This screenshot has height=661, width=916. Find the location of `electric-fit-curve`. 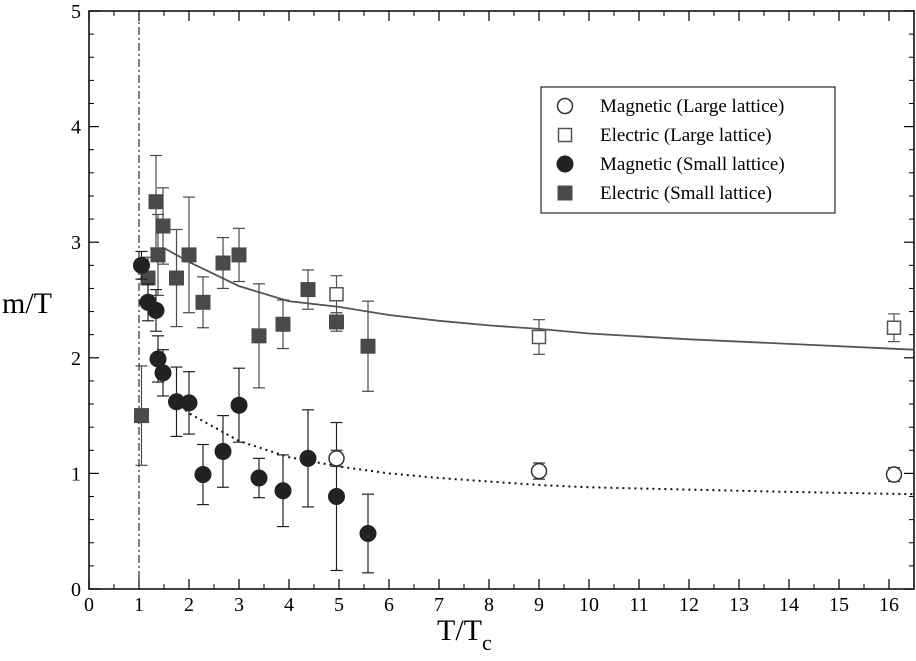

electric-fit-curve is located at coordinates (539, 299).